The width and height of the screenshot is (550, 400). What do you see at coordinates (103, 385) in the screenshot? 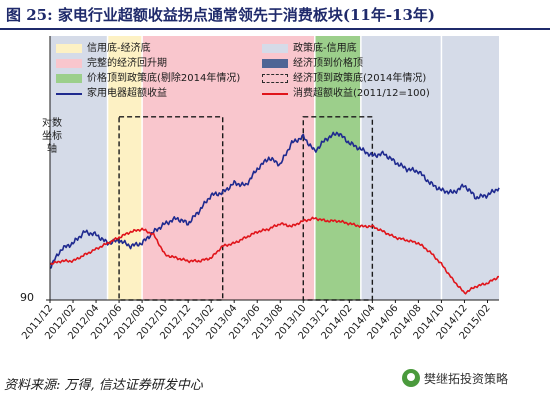
I see `source-note: 资料来源: 万得, 信达证券研发中心` at bounding box center [103, 385].